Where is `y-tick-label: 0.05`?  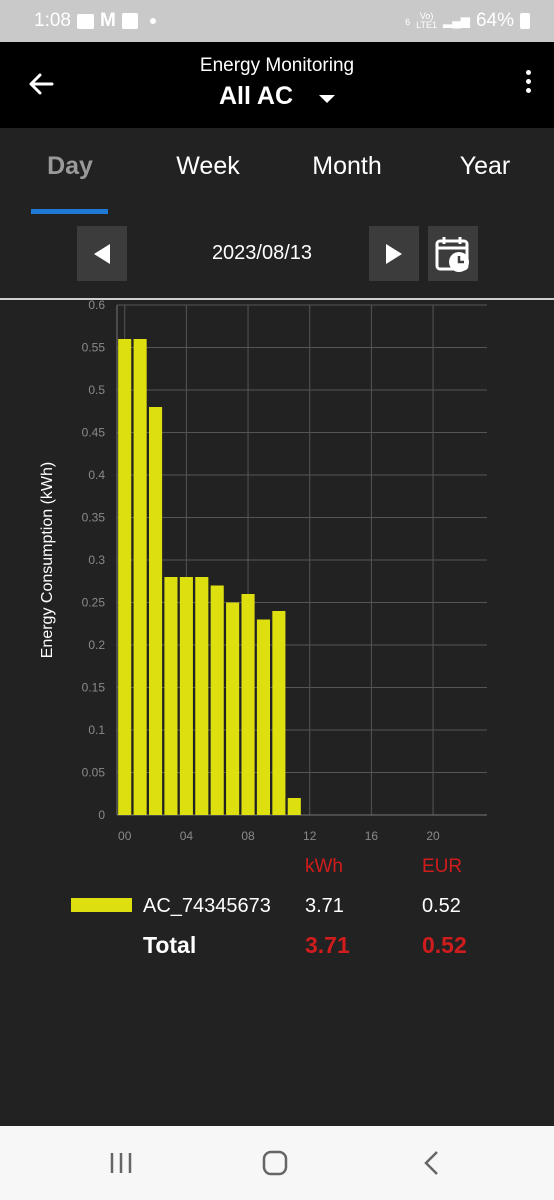
y-tick-label: 0.05 is located at coordinates (94, 773).